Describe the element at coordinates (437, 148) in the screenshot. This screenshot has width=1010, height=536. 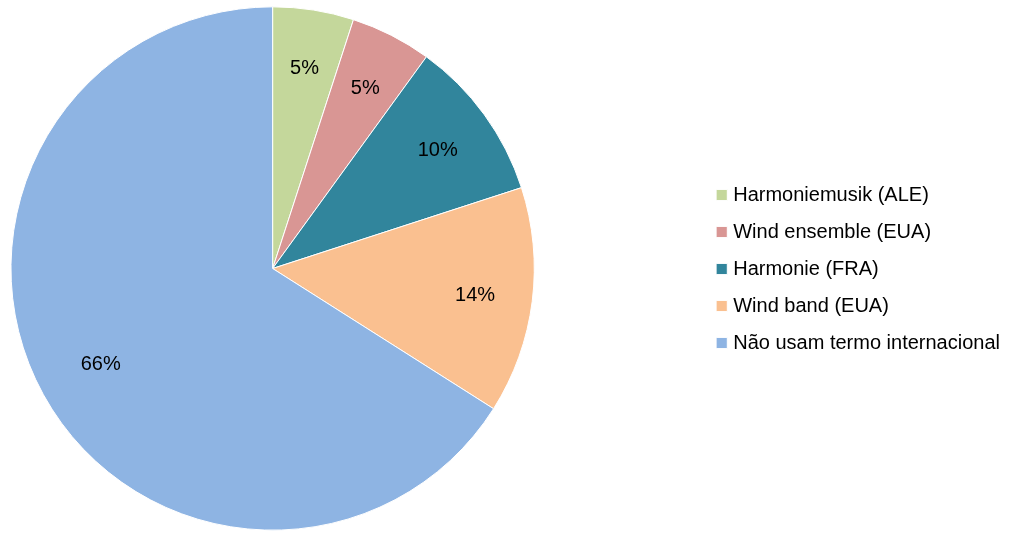
I see `data-label: 10%` at that location.